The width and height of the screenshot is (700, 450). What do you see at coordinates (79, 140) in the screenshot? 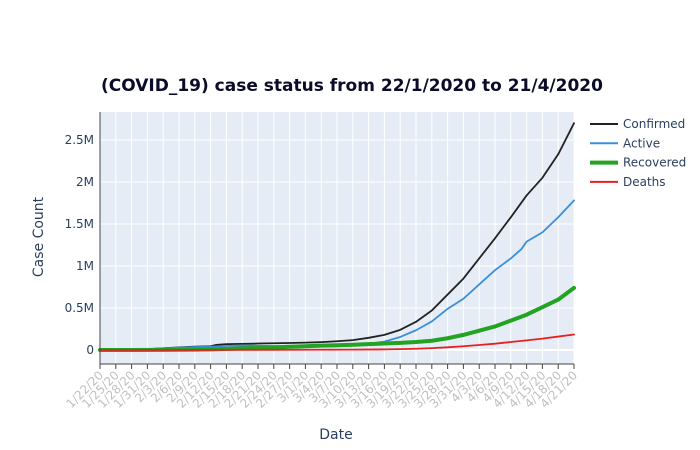
I see `y-tick-label: 2.5M` at bounding box center [79, 140].